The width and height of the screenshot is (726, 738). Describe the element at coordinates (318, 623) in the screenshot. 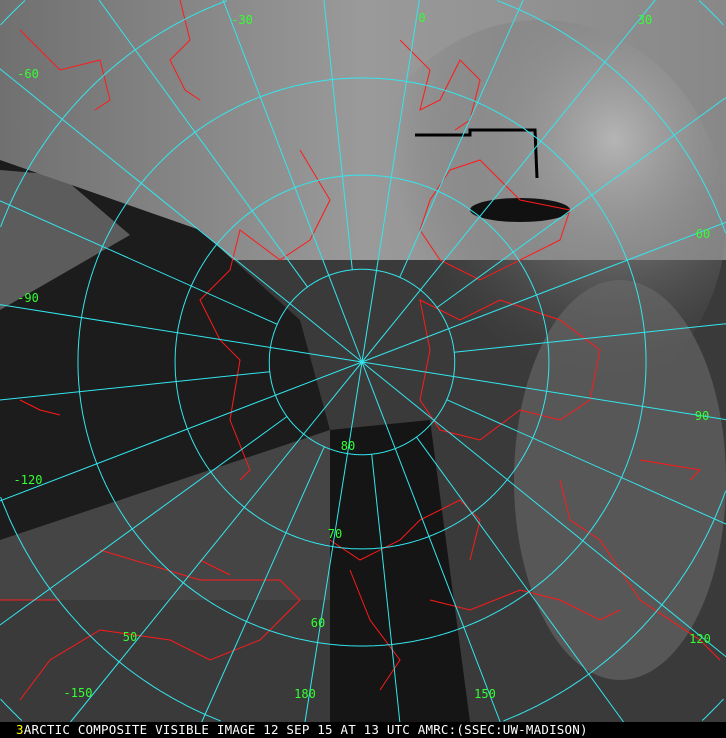

I see `latitude-label: 60` at that location.